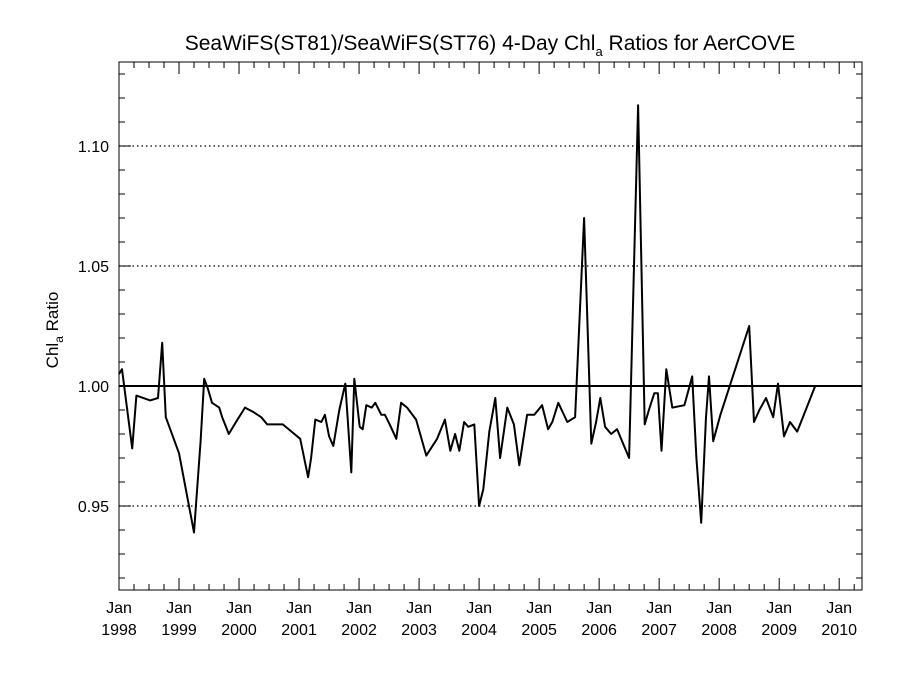 Image resolution: width=900 pixels, height=675 pixels. Describe the element at coordinates (419, 630) in the screenshot. I see `x-tick-year-5: 2003` at that location.